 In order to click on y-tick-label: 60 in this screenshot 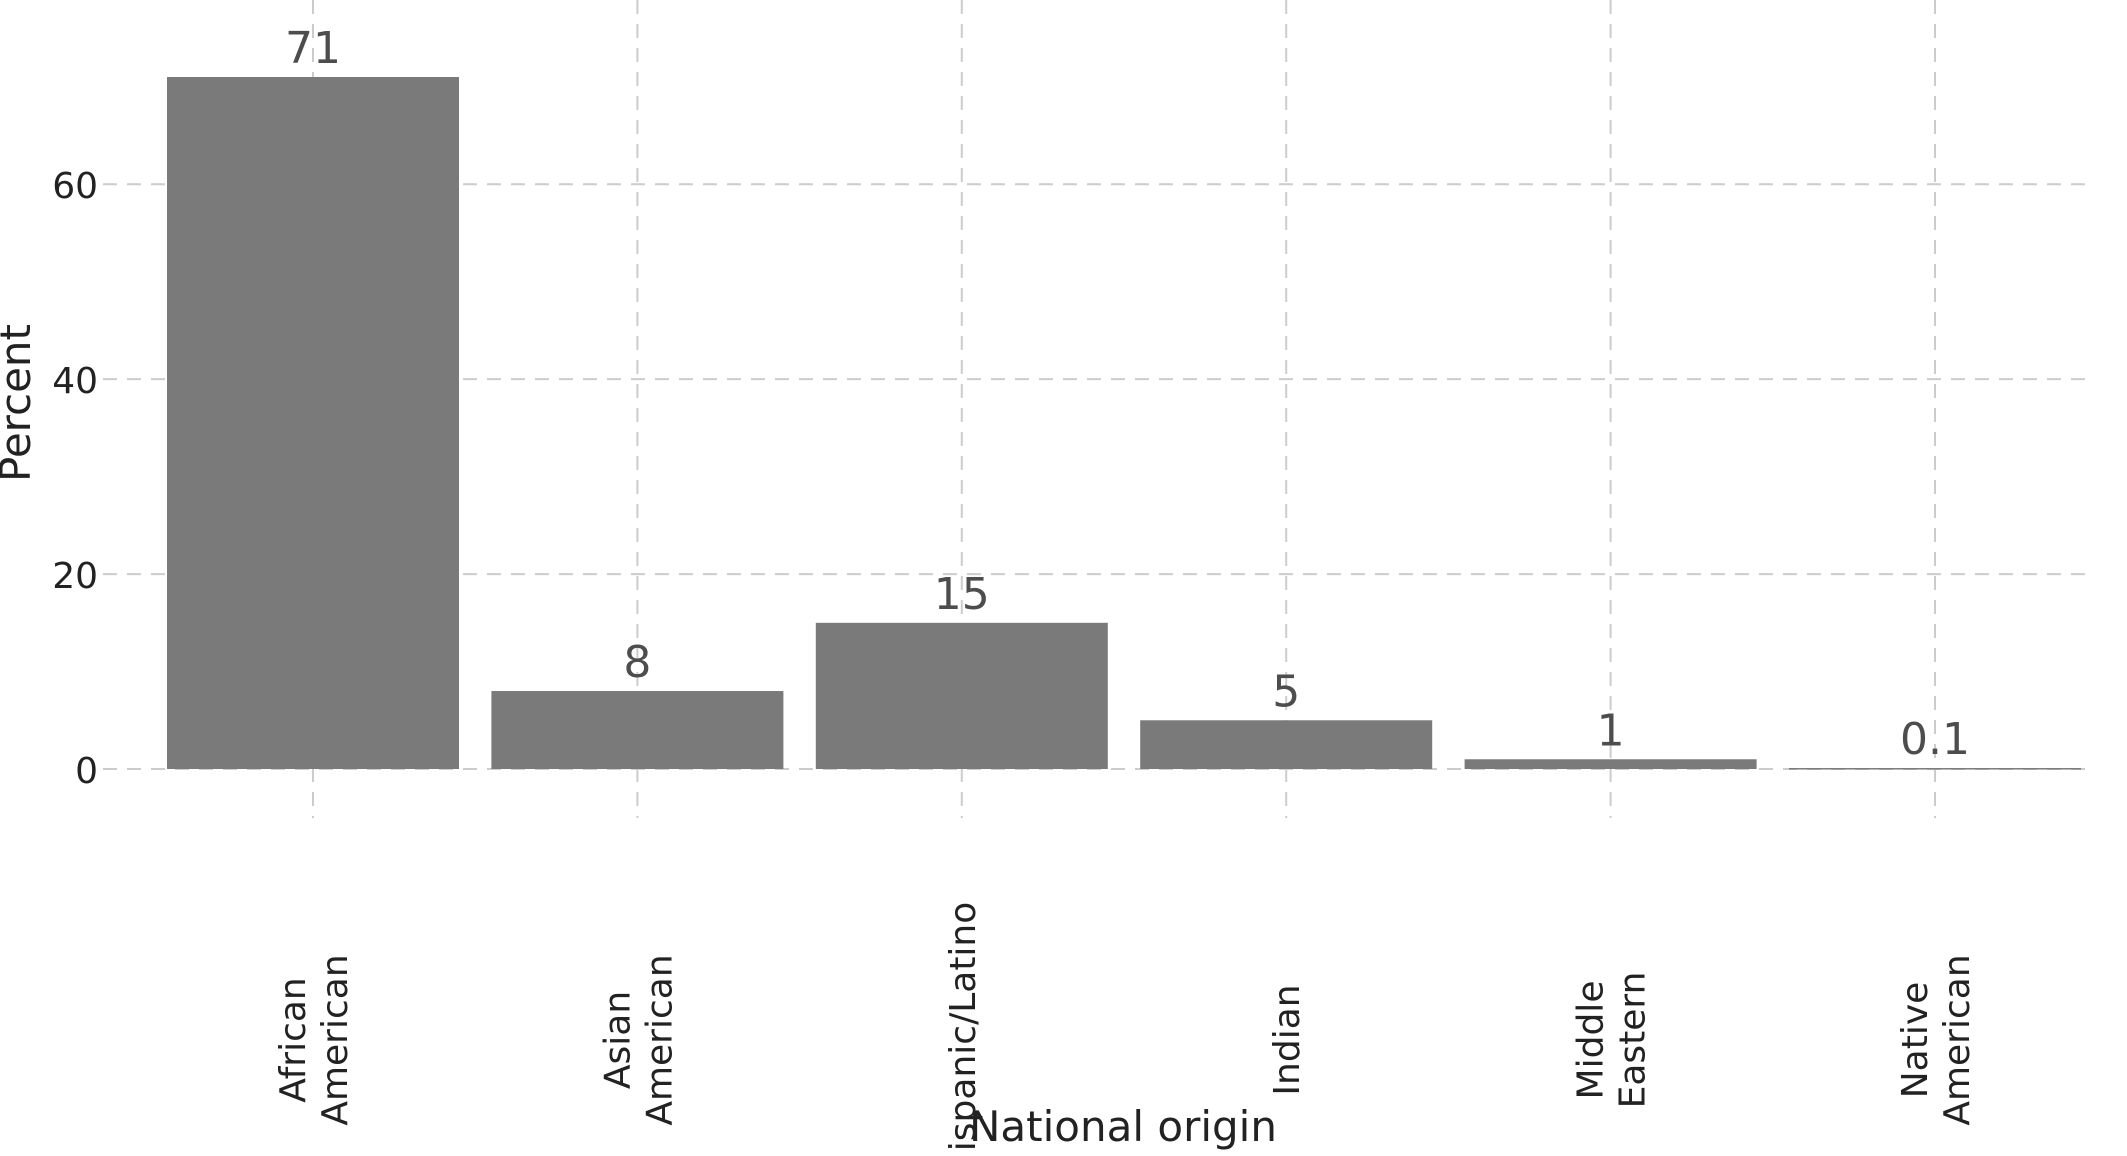, I will do `click(75, 186)`.